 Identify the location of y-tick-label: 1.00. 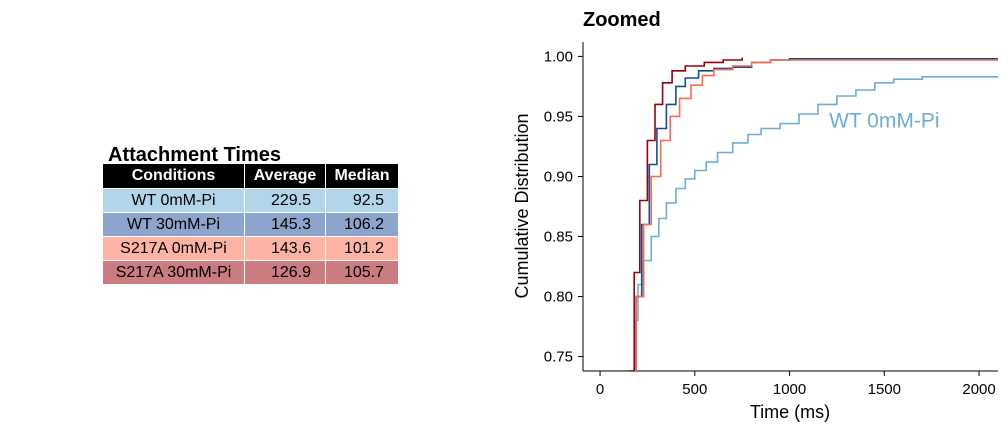
(558, 56).